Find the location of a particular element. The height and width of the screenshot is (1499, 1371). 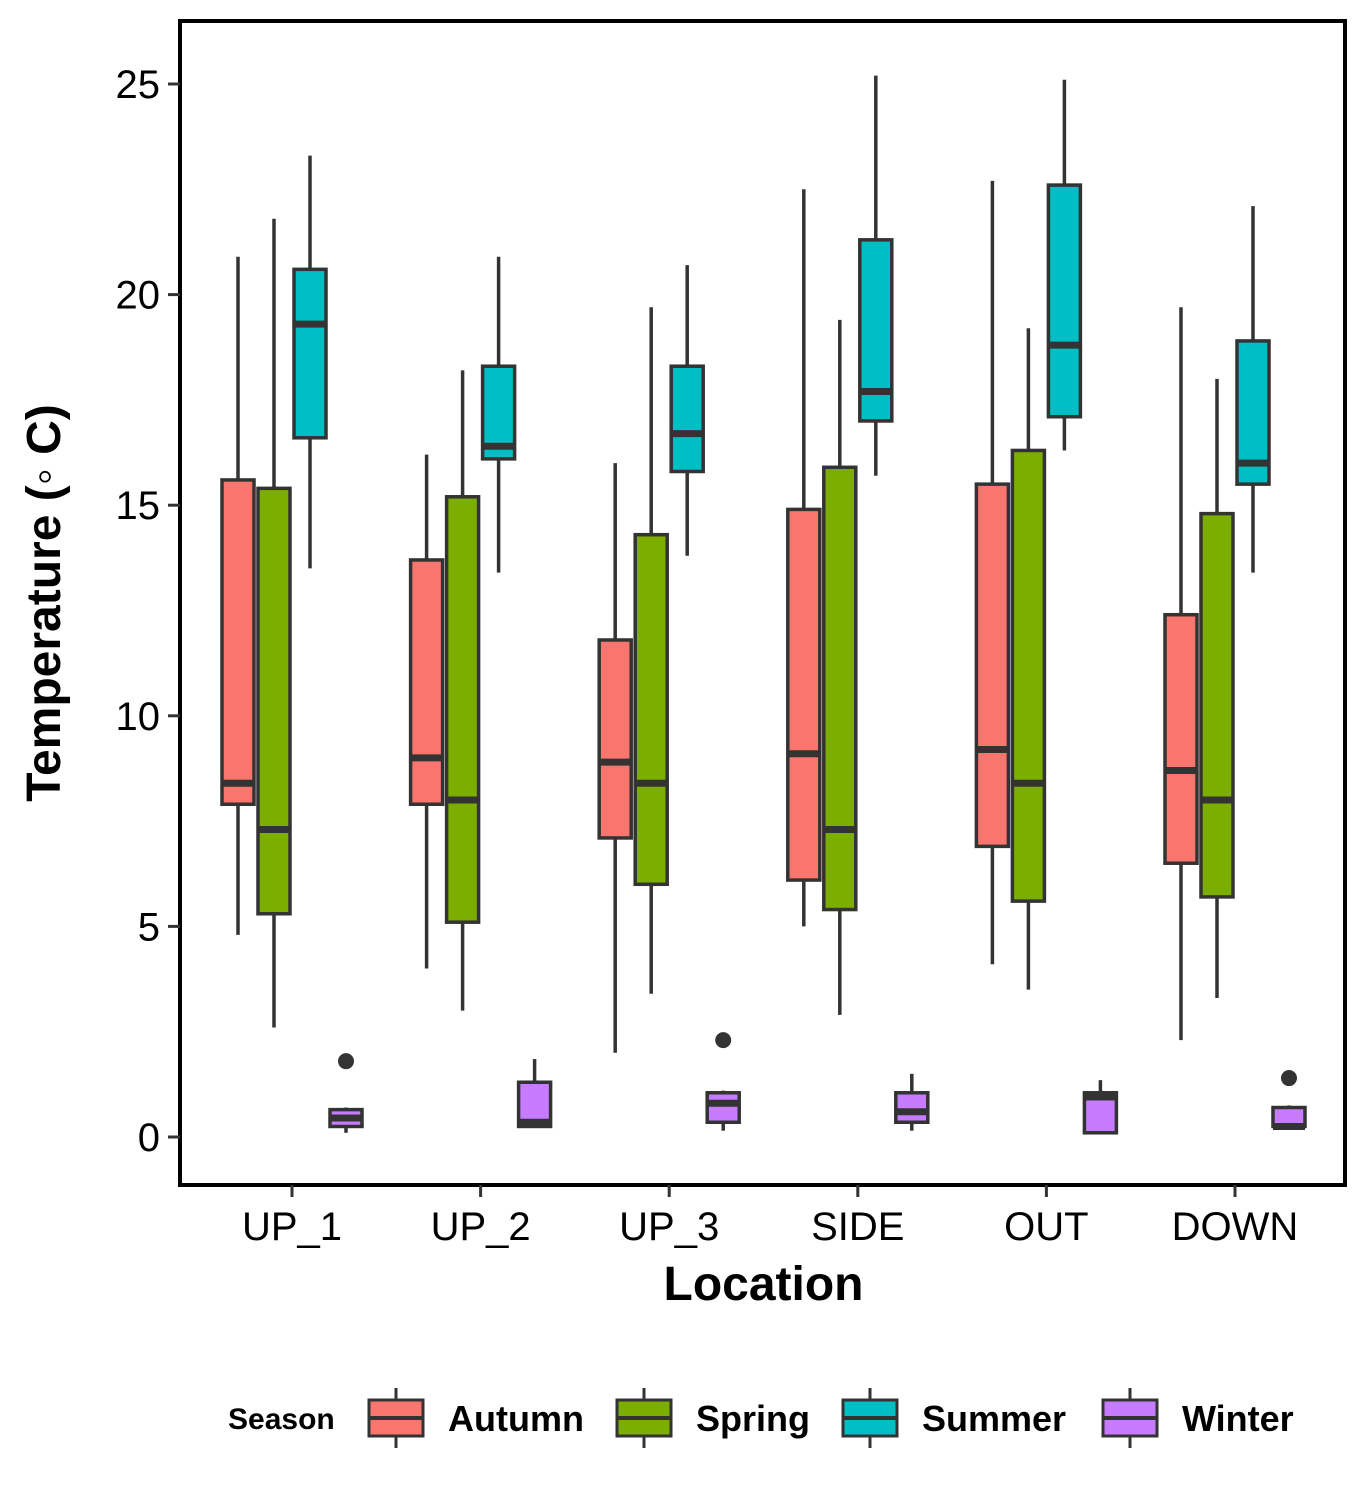

box-spring-down is located at coordinates (1217, 688).